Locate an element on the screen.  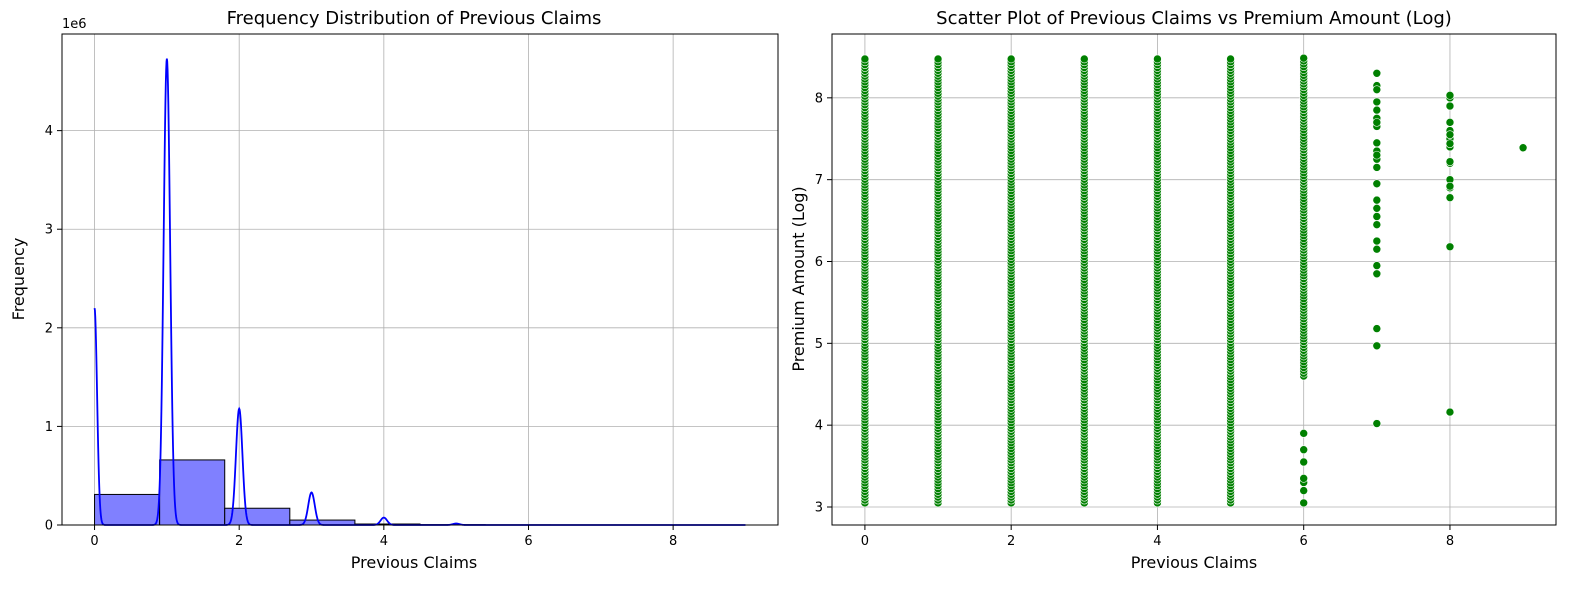
chart2-xtick-label-1: 2 is located at coordinates (1011, 541).